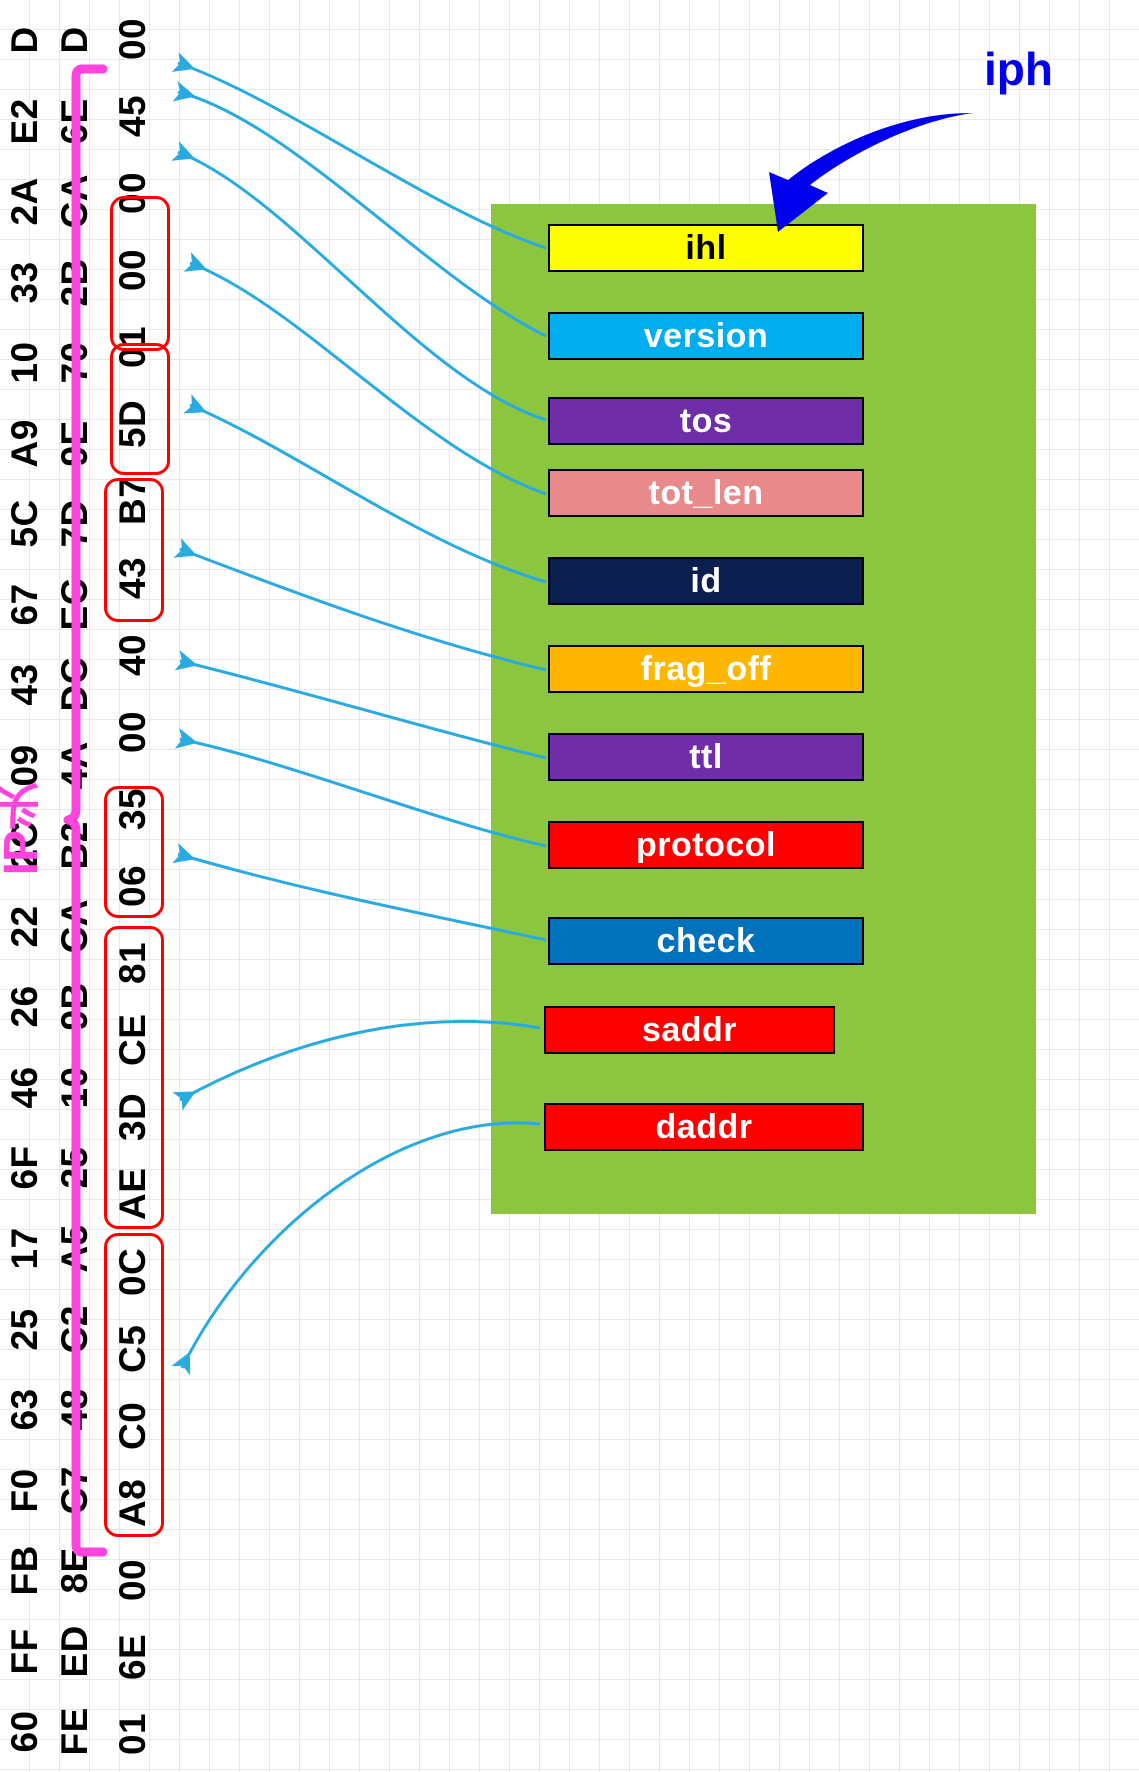  What do you see at coordinates (132, 1348) in the screenshot?
I see `hex-byte: C5` at bounding box center [132, 1348].